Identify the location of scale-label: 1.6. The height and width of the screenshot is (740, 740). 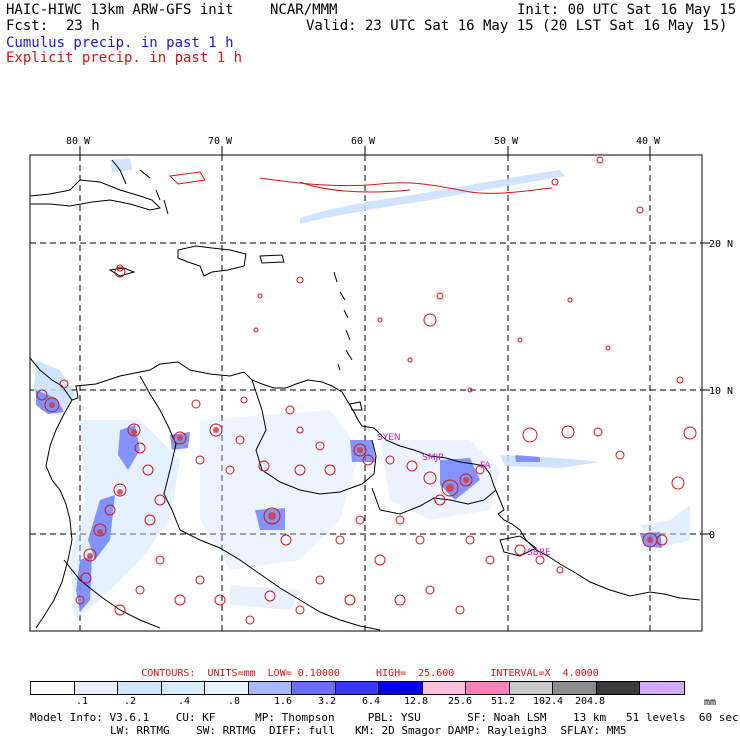
(283, 701).